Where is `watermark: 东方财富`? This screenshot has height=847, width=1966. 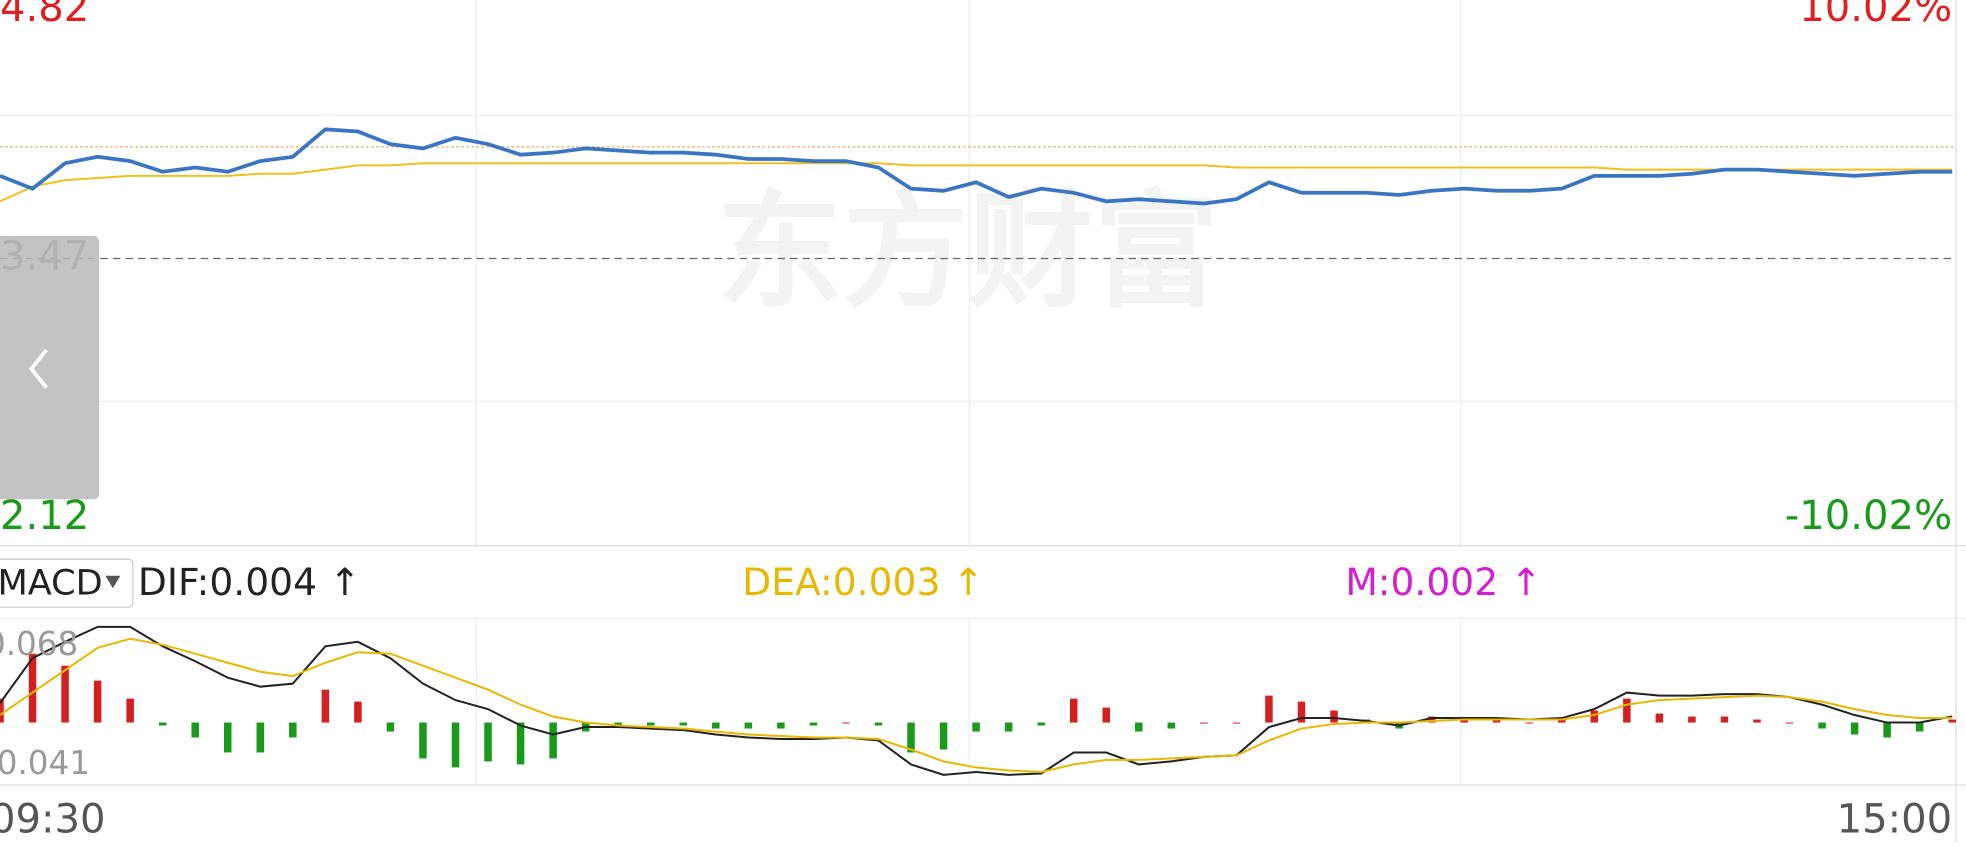 watermark: 东方财富 is located at coordinates (968, 252).